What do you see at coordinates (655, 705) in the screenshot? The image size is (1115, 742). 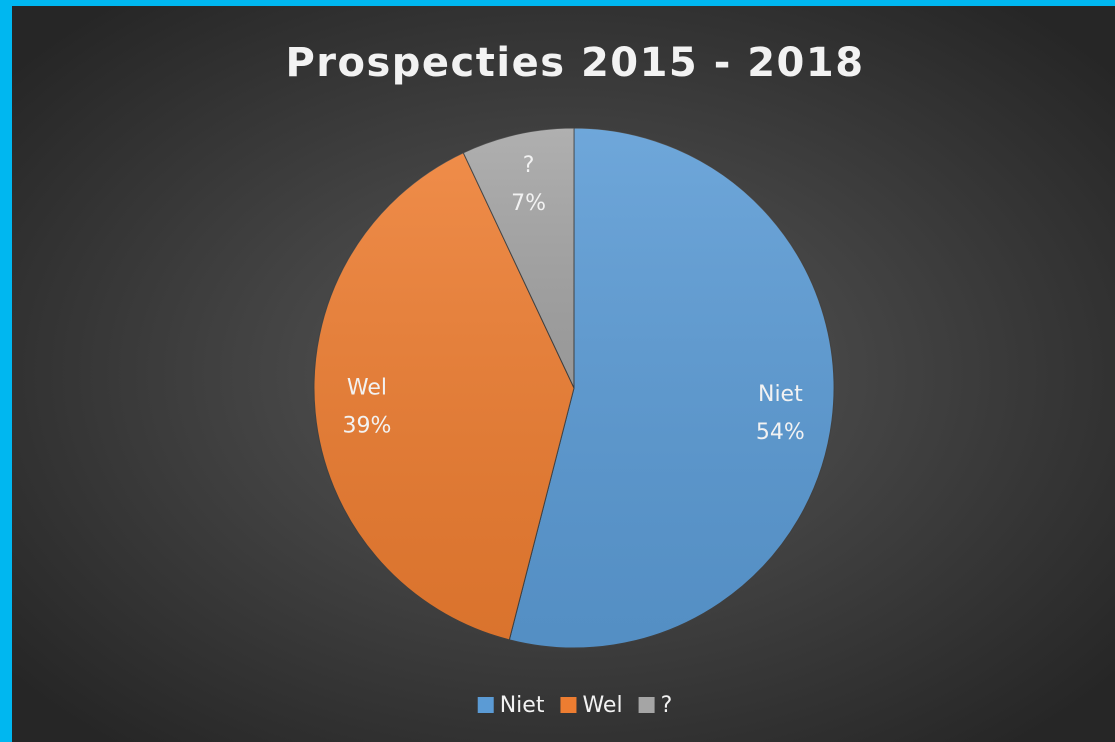 I see `legend-item: ?` at bounding box center [655, 705].